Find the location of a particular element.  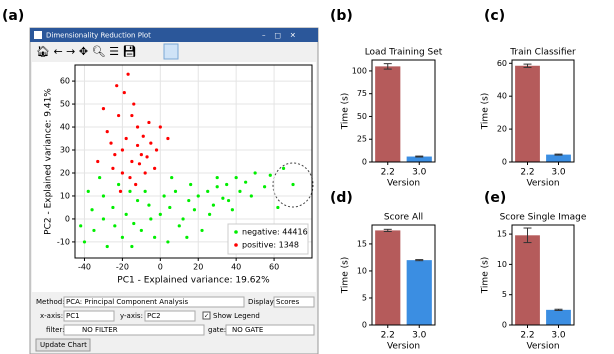

legend-toggle-label: Show Legend is located at coordinates (236, 316).